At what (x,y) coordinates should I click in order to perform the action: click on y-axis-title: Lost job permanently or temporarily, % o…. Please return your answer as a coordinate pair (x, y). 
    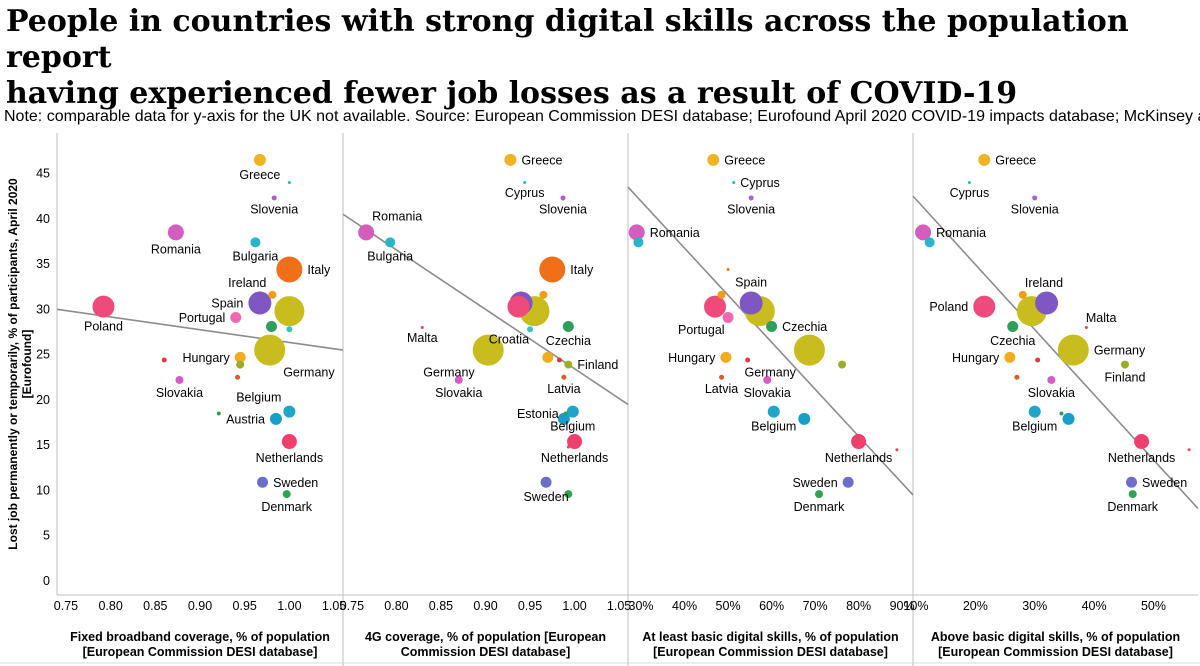
    Looking at the image, I should click on (13, 364).